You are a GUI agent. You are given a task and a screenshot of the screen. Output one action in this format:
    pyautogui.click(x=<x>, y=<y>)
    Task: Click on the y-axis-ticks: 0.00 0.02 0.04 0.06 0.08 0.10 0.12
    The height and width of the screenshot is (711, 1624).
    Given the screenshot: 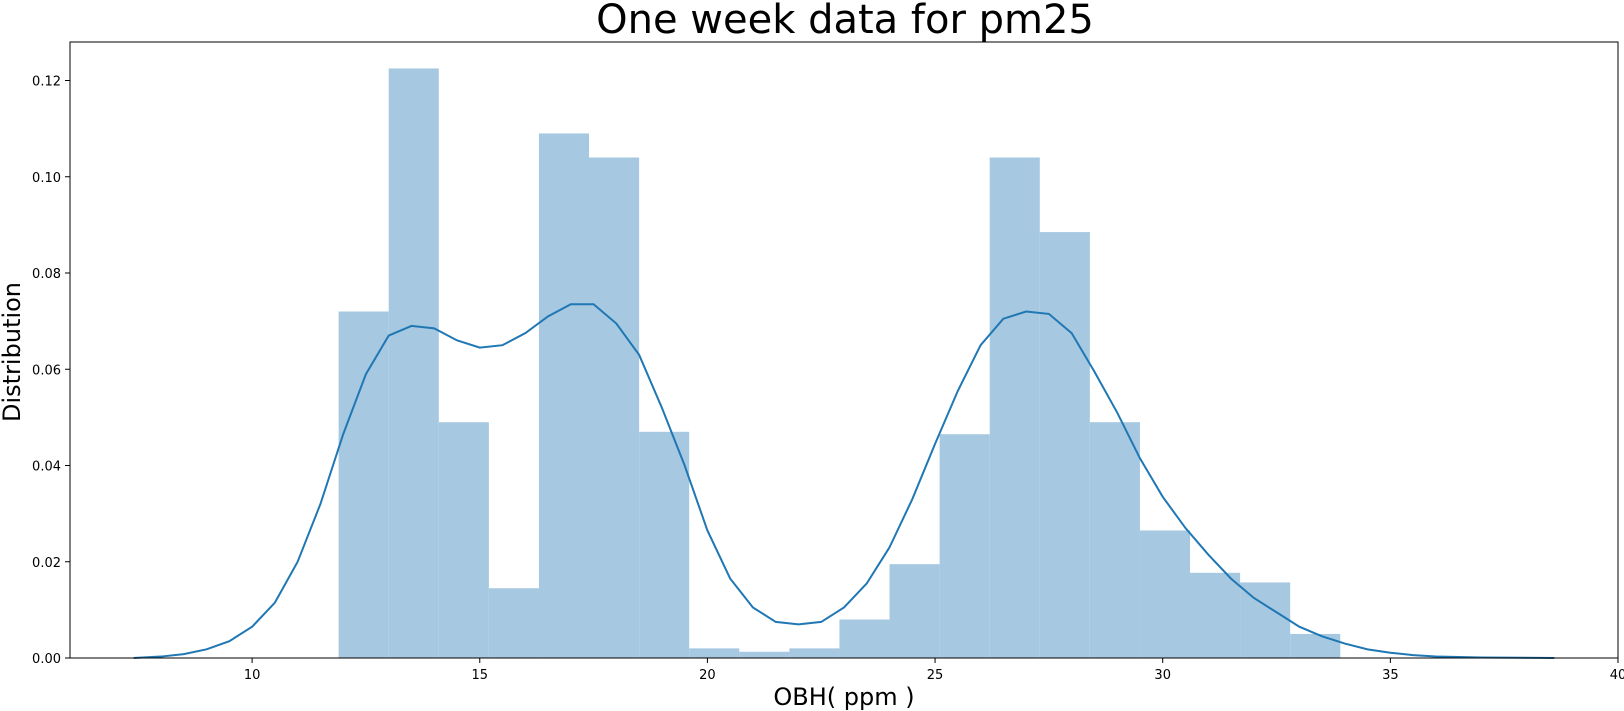 What is the action you would take?
    pyautogui.click(x=51, y=371)
    